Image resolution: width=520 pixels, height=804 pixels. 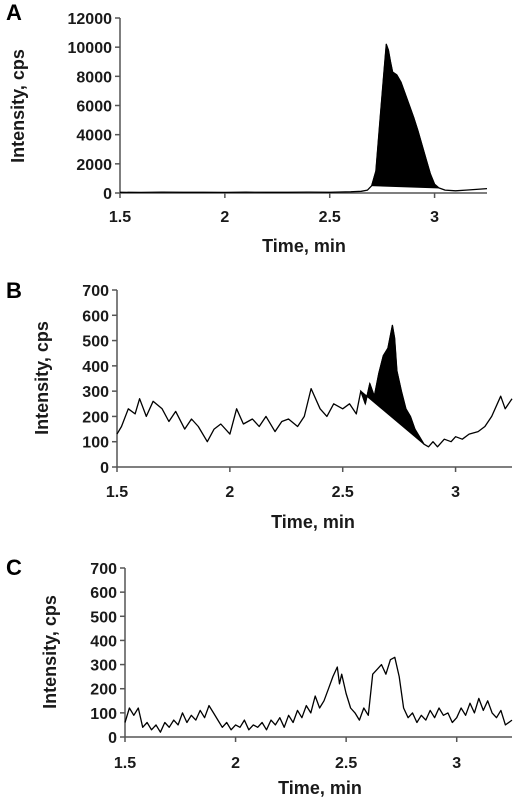 What do you see at coordinates (14, 12) in the screenshot?
I see `panel-letter-a: A` at bounding box center [14, 12].